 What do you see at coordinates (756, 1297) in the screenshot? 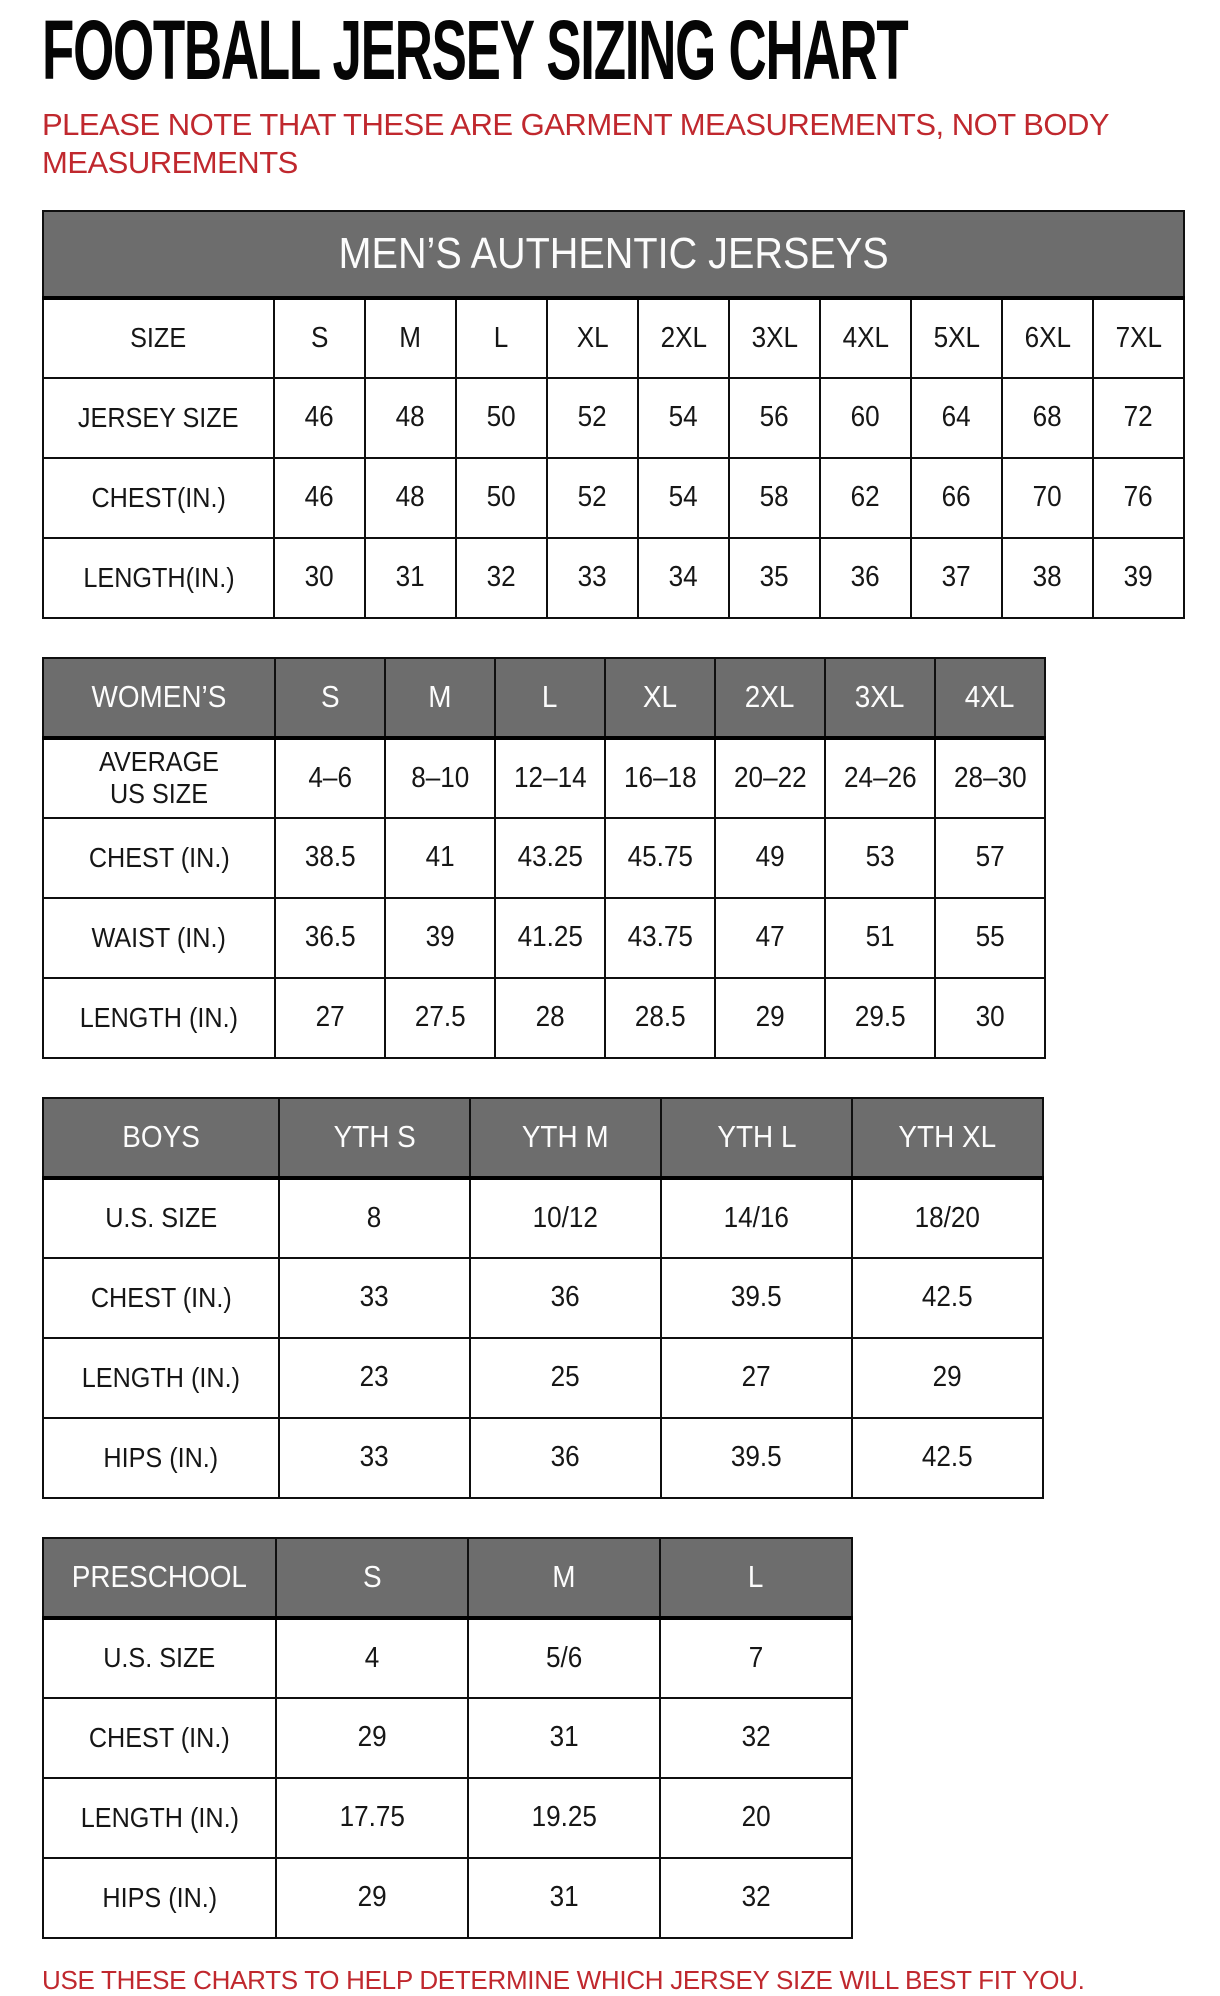
I see `boys-cell-text: 39.5` at bounding box center [756, 1297].